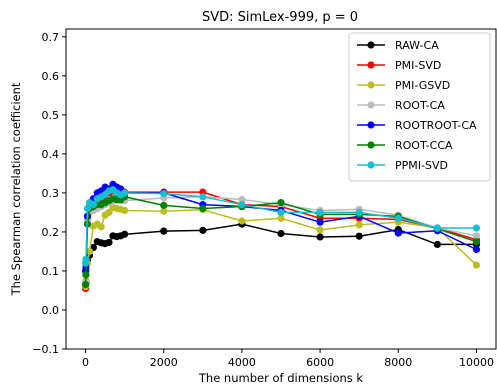 This screenshot has height=391, width=497. What do you see at coordinates (422, 85) in the screenshot?
I see `legend-label: PMI-GSVD` at bounding box center [422, 85].